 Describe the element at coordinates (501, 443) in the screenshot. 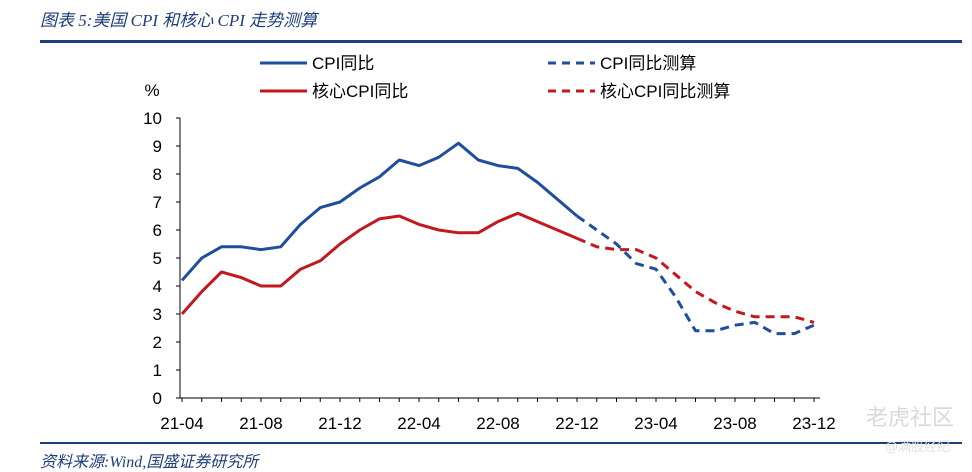

I see `bottom-rule` at that location.